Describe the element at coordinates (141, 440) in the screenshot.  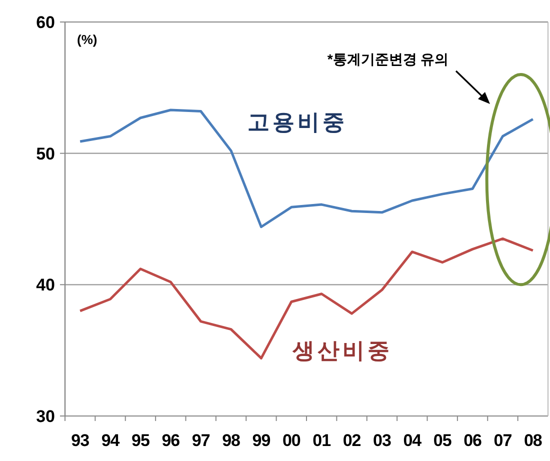
I see `x-tick-label: 95` at that location.